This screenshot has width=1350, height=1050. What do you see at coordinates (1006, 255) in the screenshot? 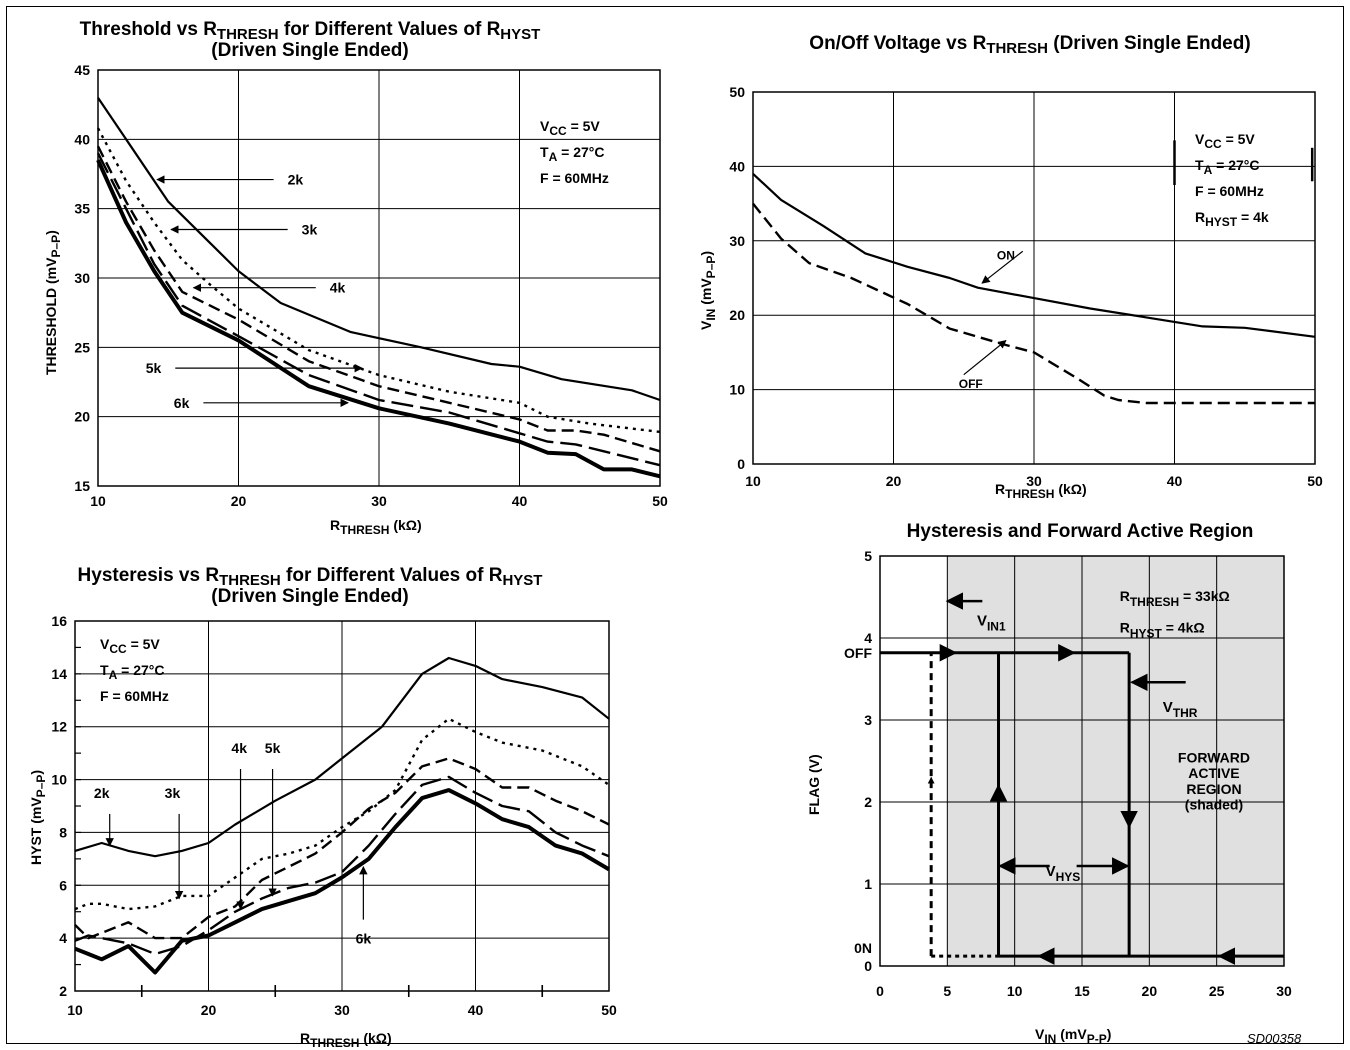
I see `series-label-ON: ON` at bounding box center [1006, 255].